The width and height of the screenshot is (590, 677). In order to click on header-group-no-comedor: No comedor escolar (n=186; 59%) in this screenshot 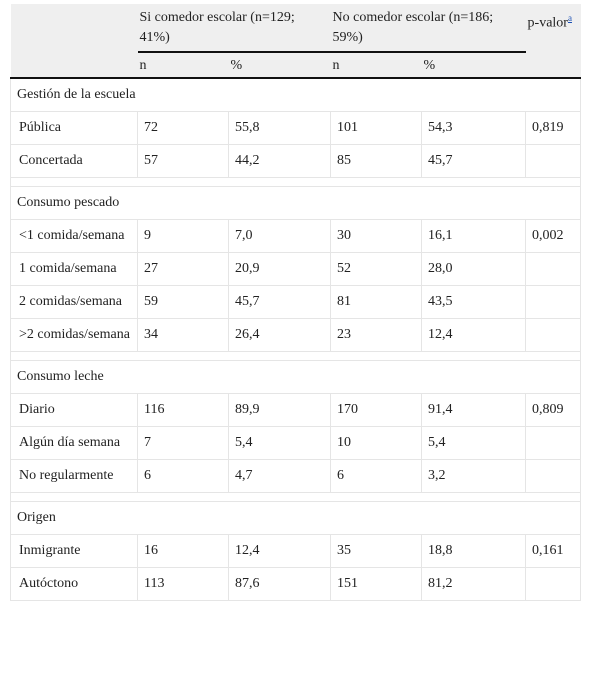, I will do `click(428, 28)`.